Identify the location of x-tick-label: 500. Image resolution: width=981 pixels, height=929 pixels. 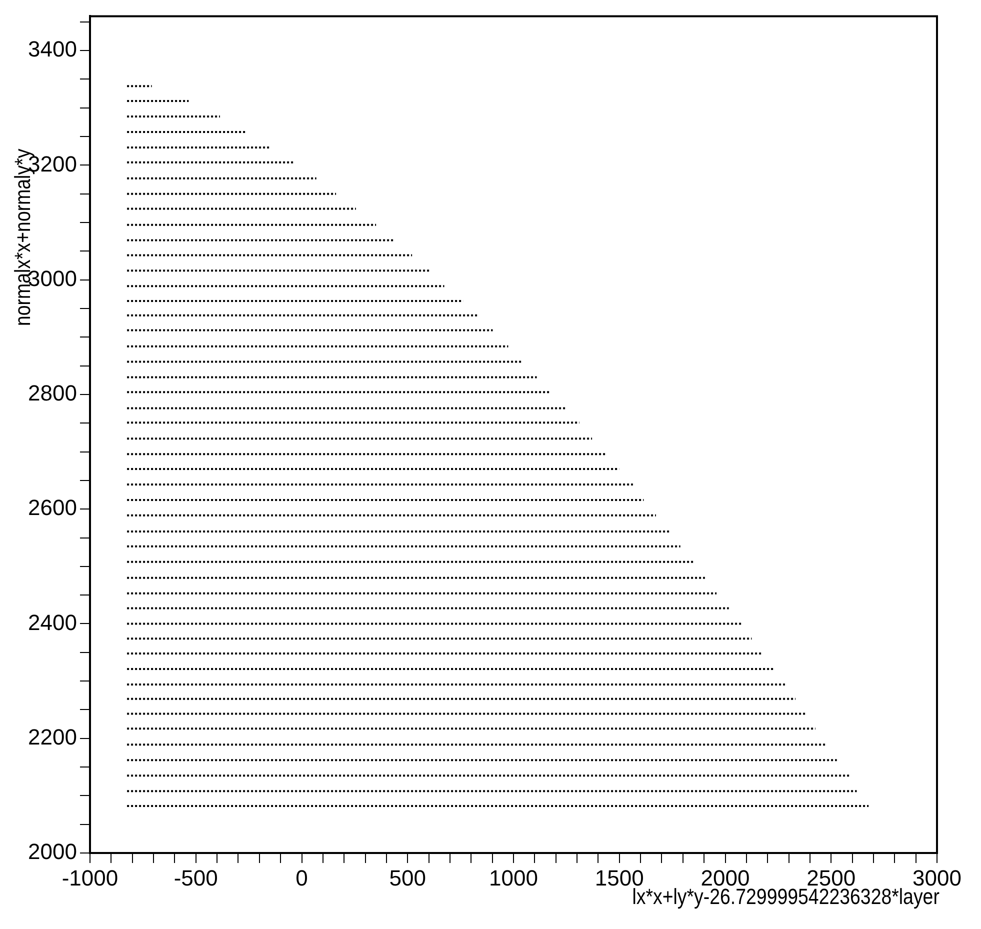
(407, 877).